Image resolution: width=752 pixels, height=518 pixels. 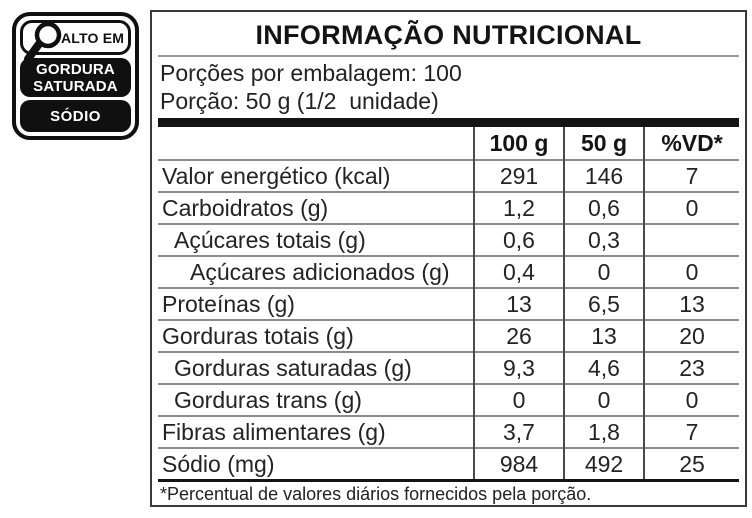 What do you see at coordinates (448, 335) in the screenshot?
I see `table-row: Gorduras totais (g) 26 13 20` at bounding box center [448, 335].